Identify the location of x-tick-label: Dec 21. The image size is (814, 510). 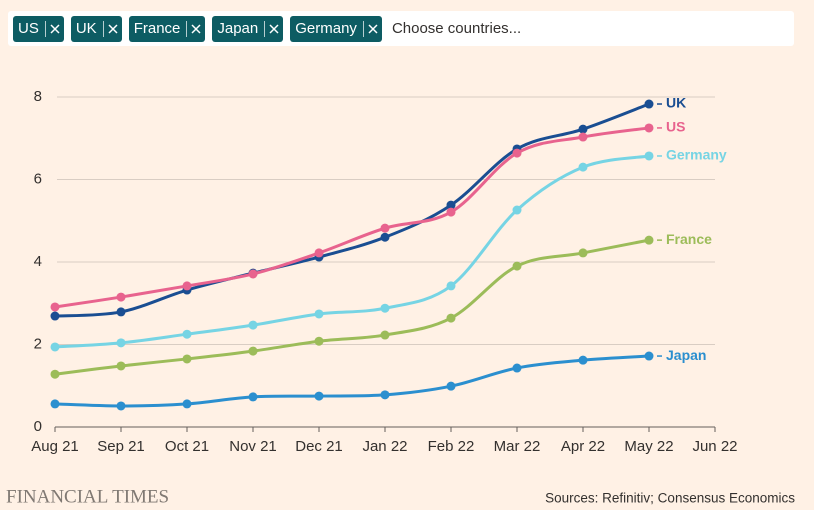
(319, 446).